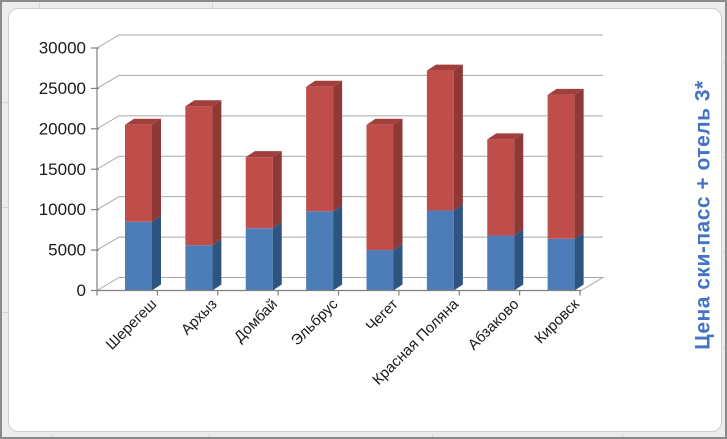 This screenshot has width=727, height=439. I want to click on y-tick-label: 0, so click(81, 290).